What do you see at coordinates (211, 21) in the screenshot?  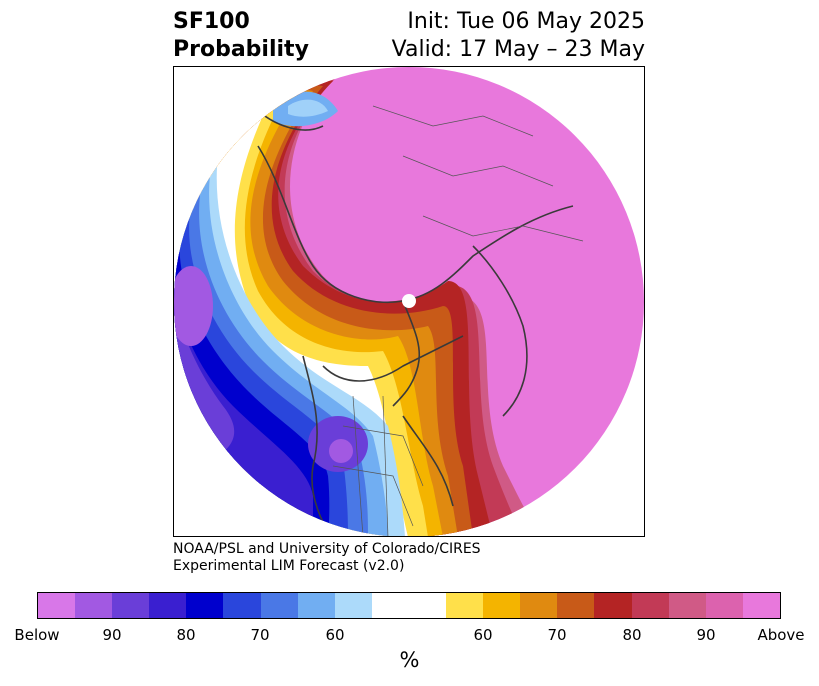 I see `product-name: SF100` at bounding box center [211, 21].